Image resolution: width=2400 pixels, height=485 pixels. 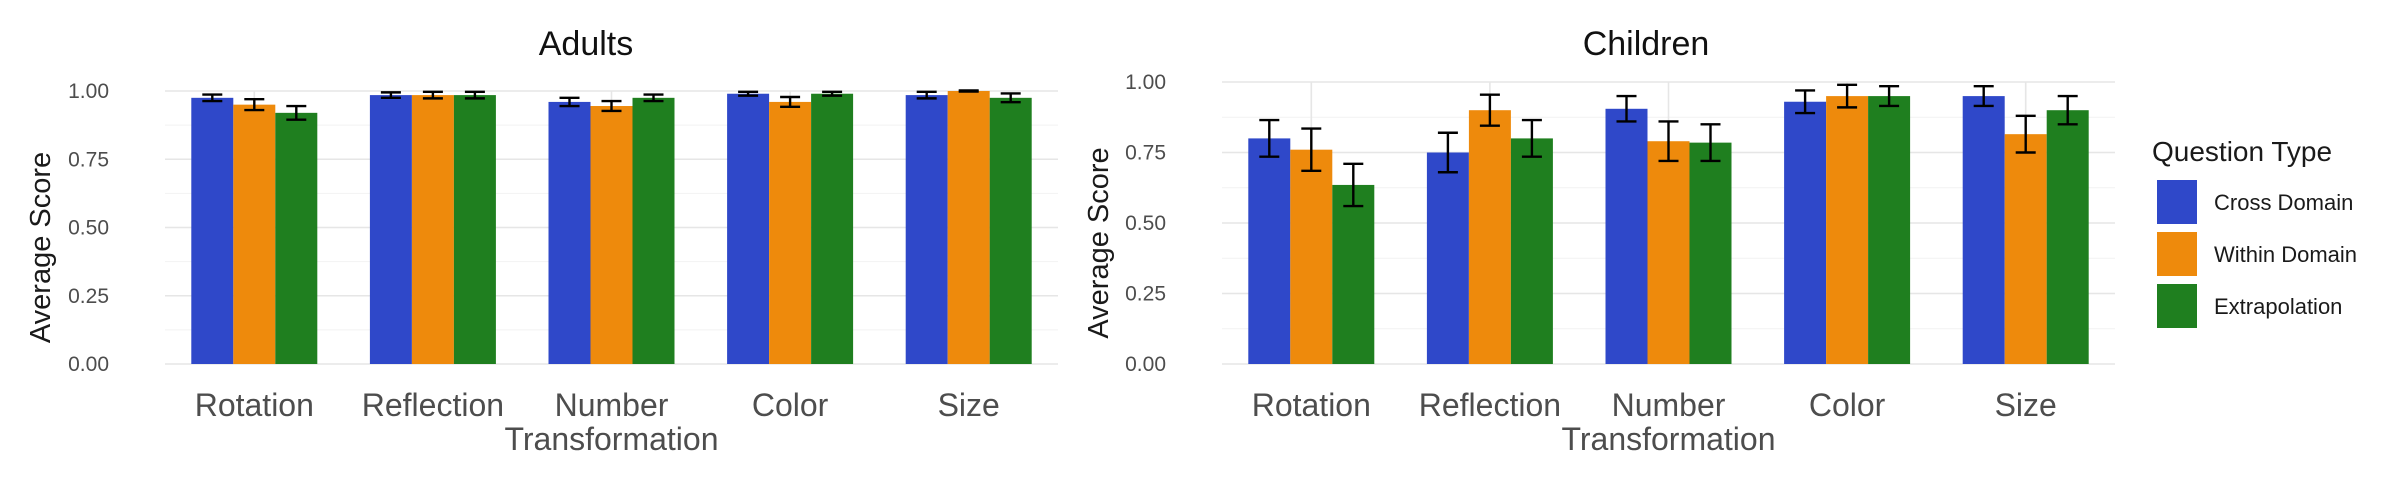 What do you see at coordinates (2283, 202) in the screenshot?
I see `legend-label: Cross Domain` at bounding box center [2283, 202].